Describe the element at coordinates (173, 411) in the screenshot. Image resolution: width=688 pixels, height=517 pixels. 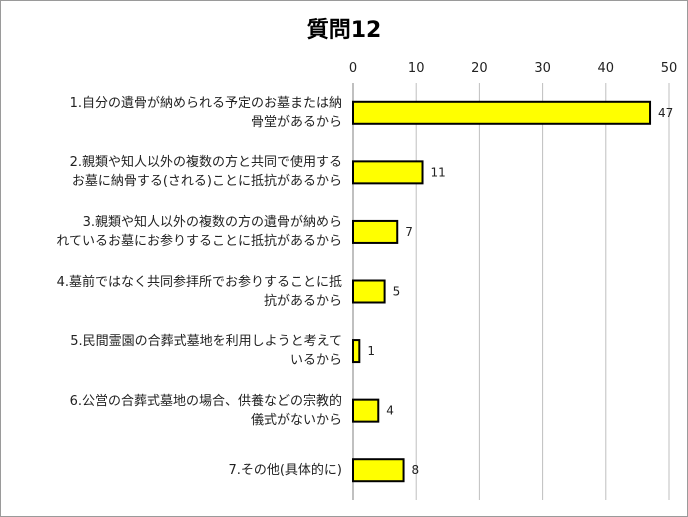
I see `category-label: 6.公営の合葬式墓地の場合、供養などの宗教的儀式がないから` at that location.